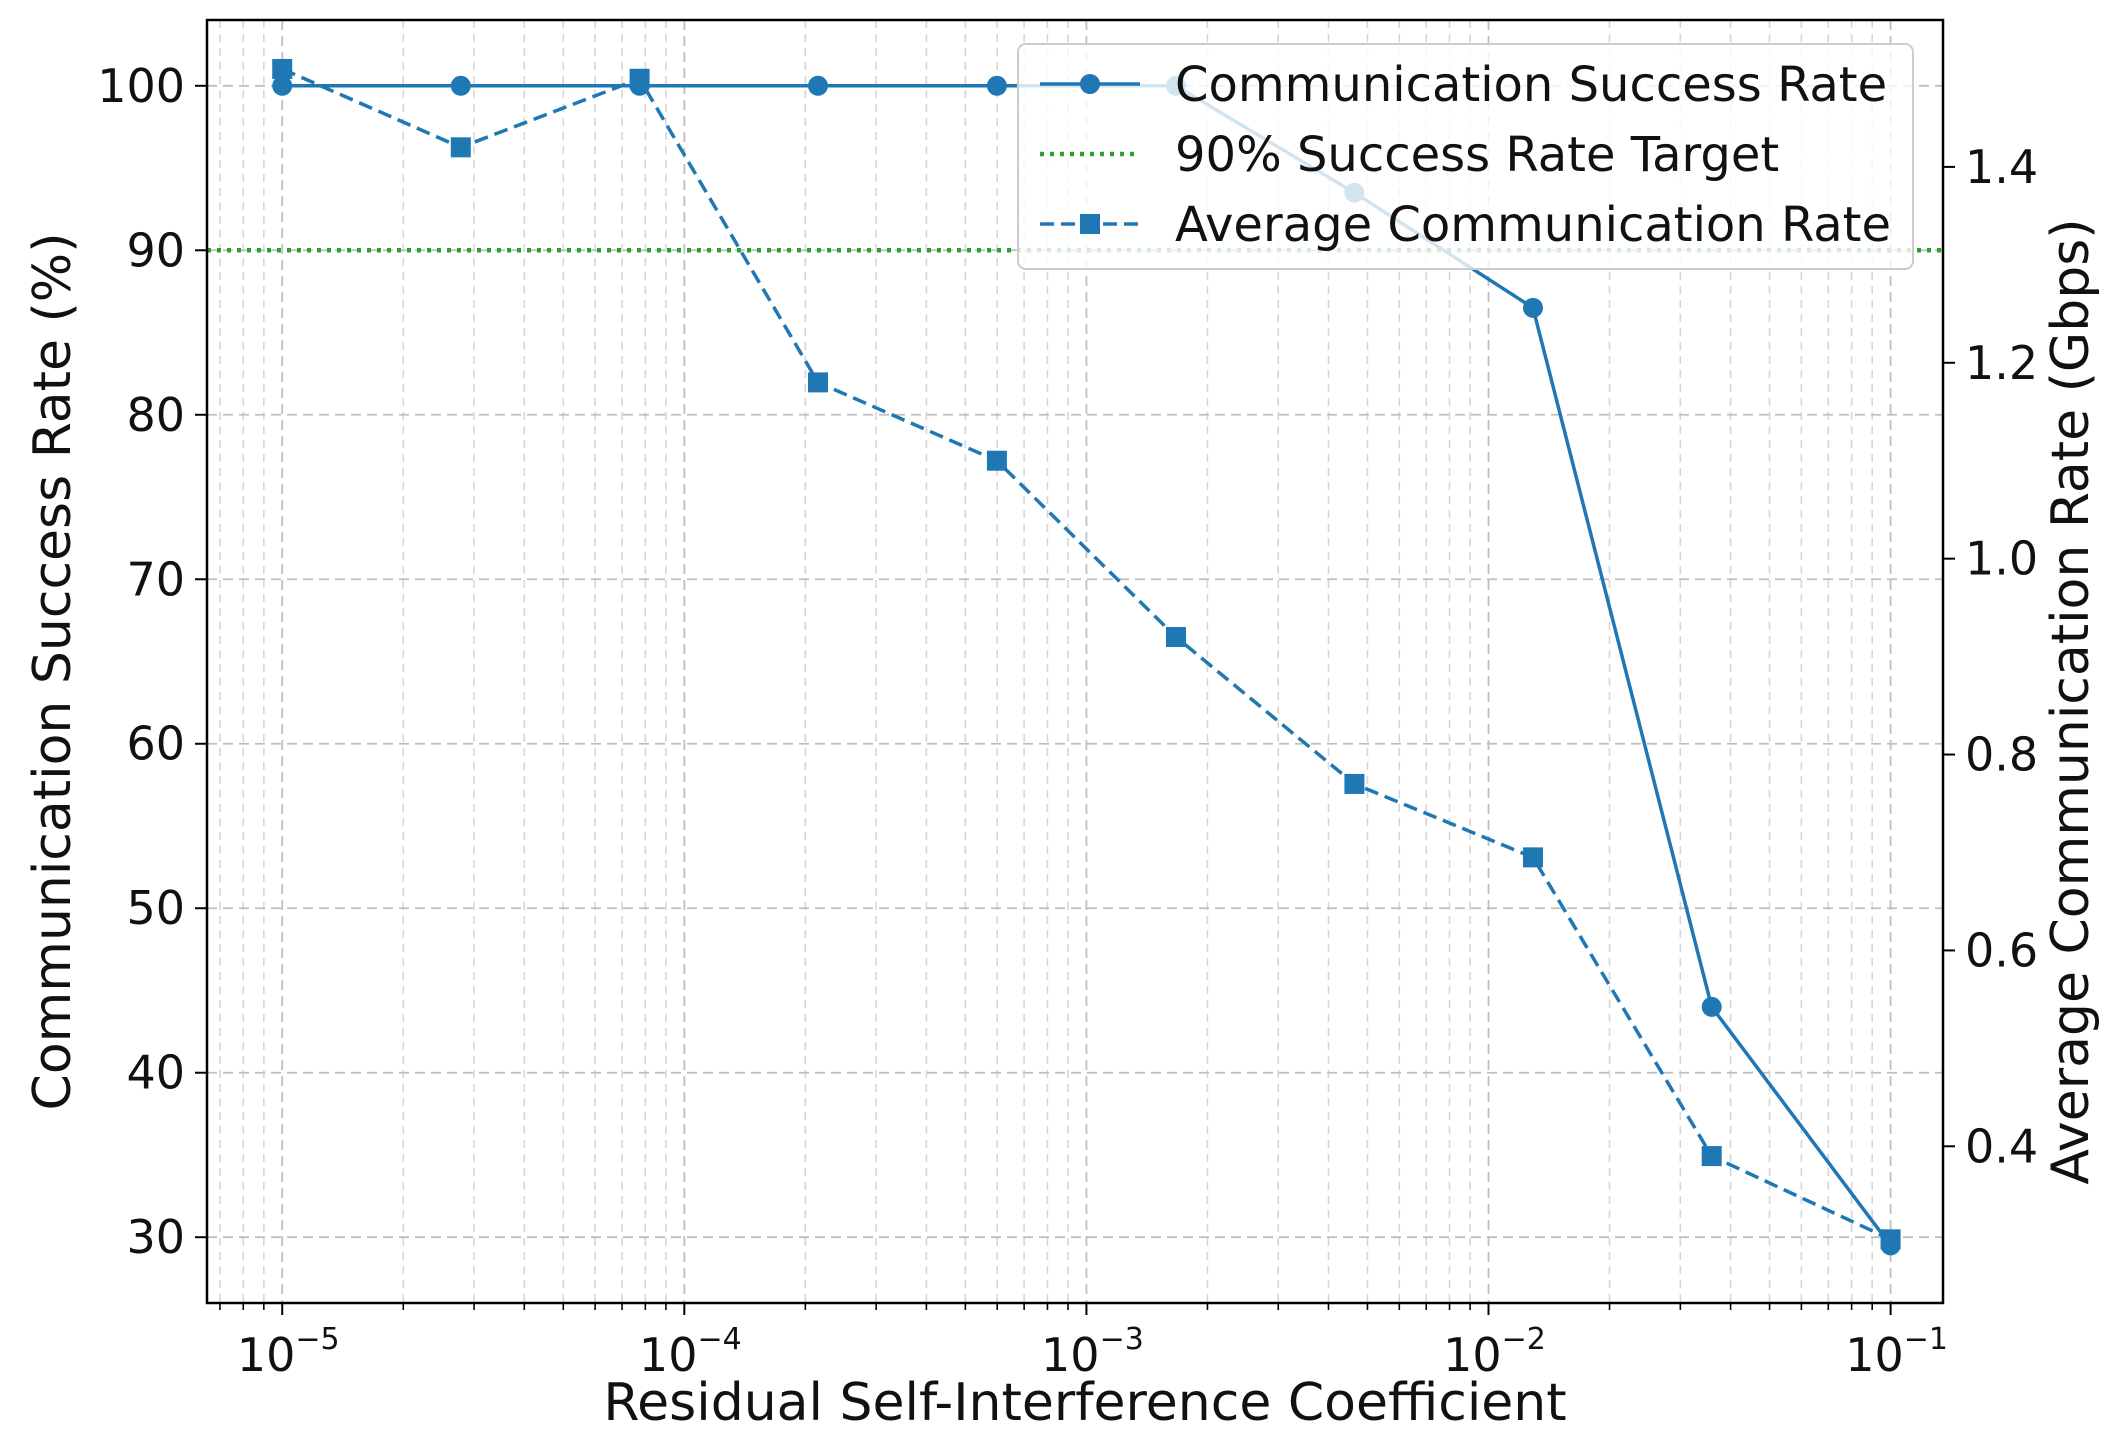 Image resolution: width=2116 pixels, height=1453 pixels. What do you see at coordinates (2001, 950) in the screenshot?
I see `y2-tick-label: 0.6` at bounding box center [2001, 950].